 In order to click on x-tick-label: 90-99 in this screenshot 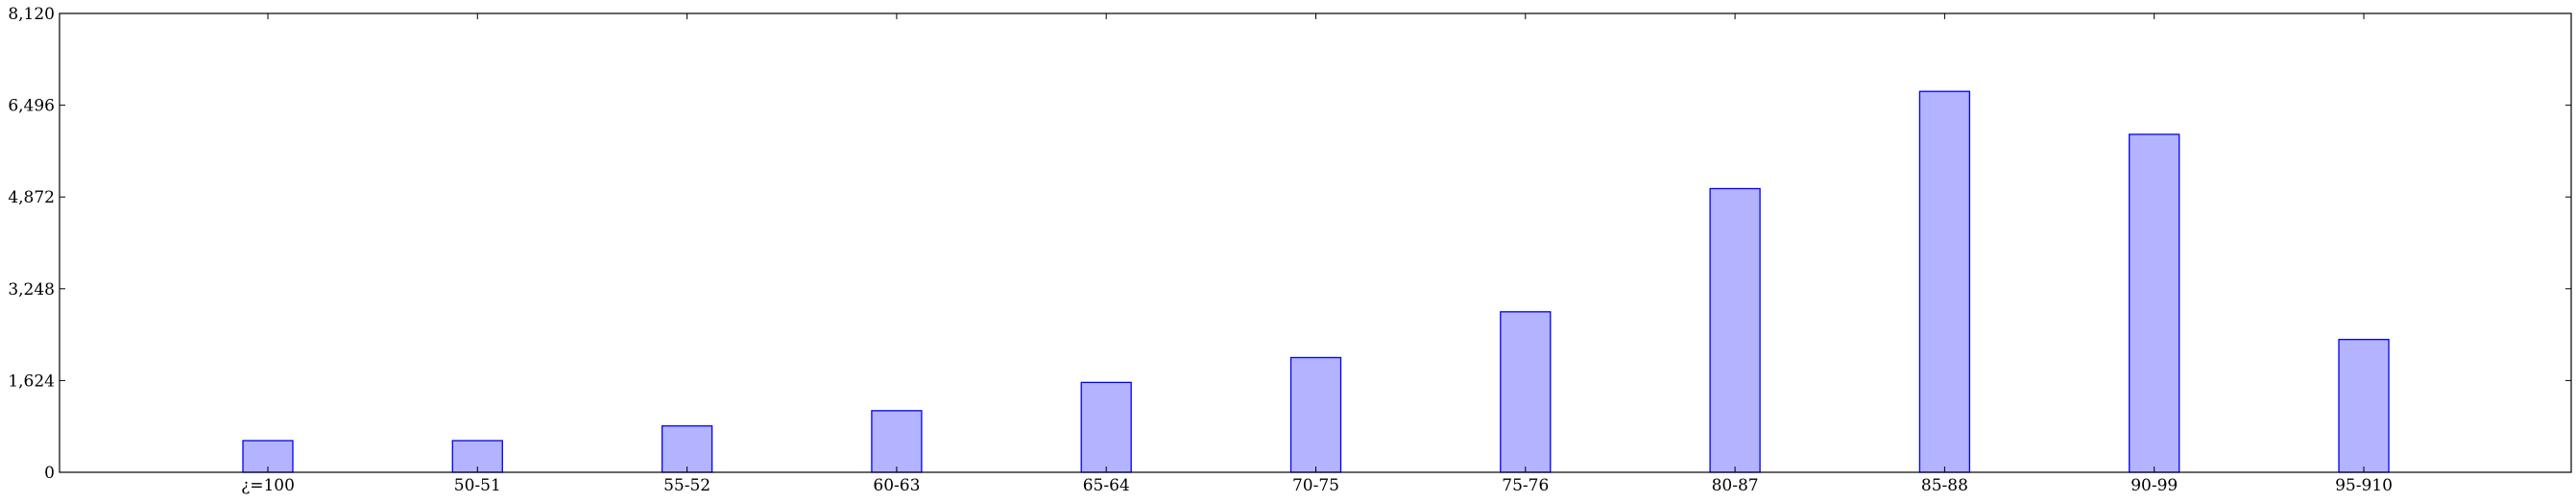, I will do `click(2154, 485)`.